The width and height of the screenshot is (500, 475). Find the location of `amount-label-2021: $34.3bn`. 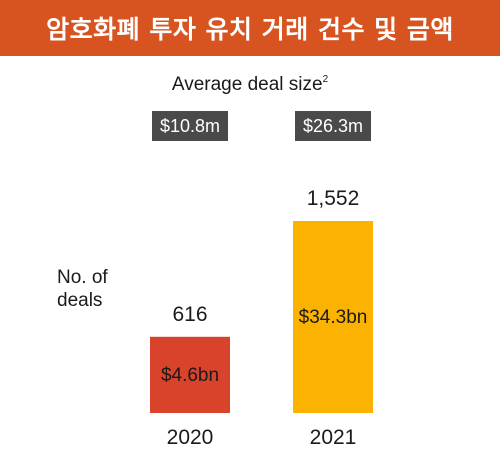

amount-label-2021: $34.3bn is located at coordinates (333, 317).